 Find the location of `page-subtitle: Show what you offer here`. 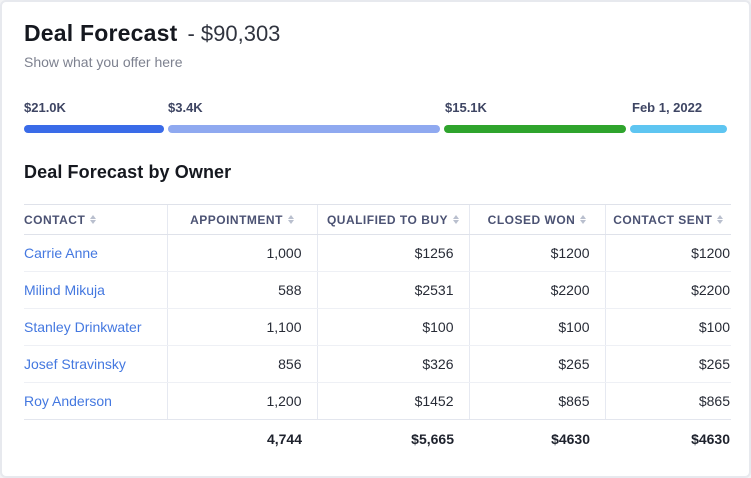

page-subtitle: Show what you offer here is located at coordinates (103, 62).